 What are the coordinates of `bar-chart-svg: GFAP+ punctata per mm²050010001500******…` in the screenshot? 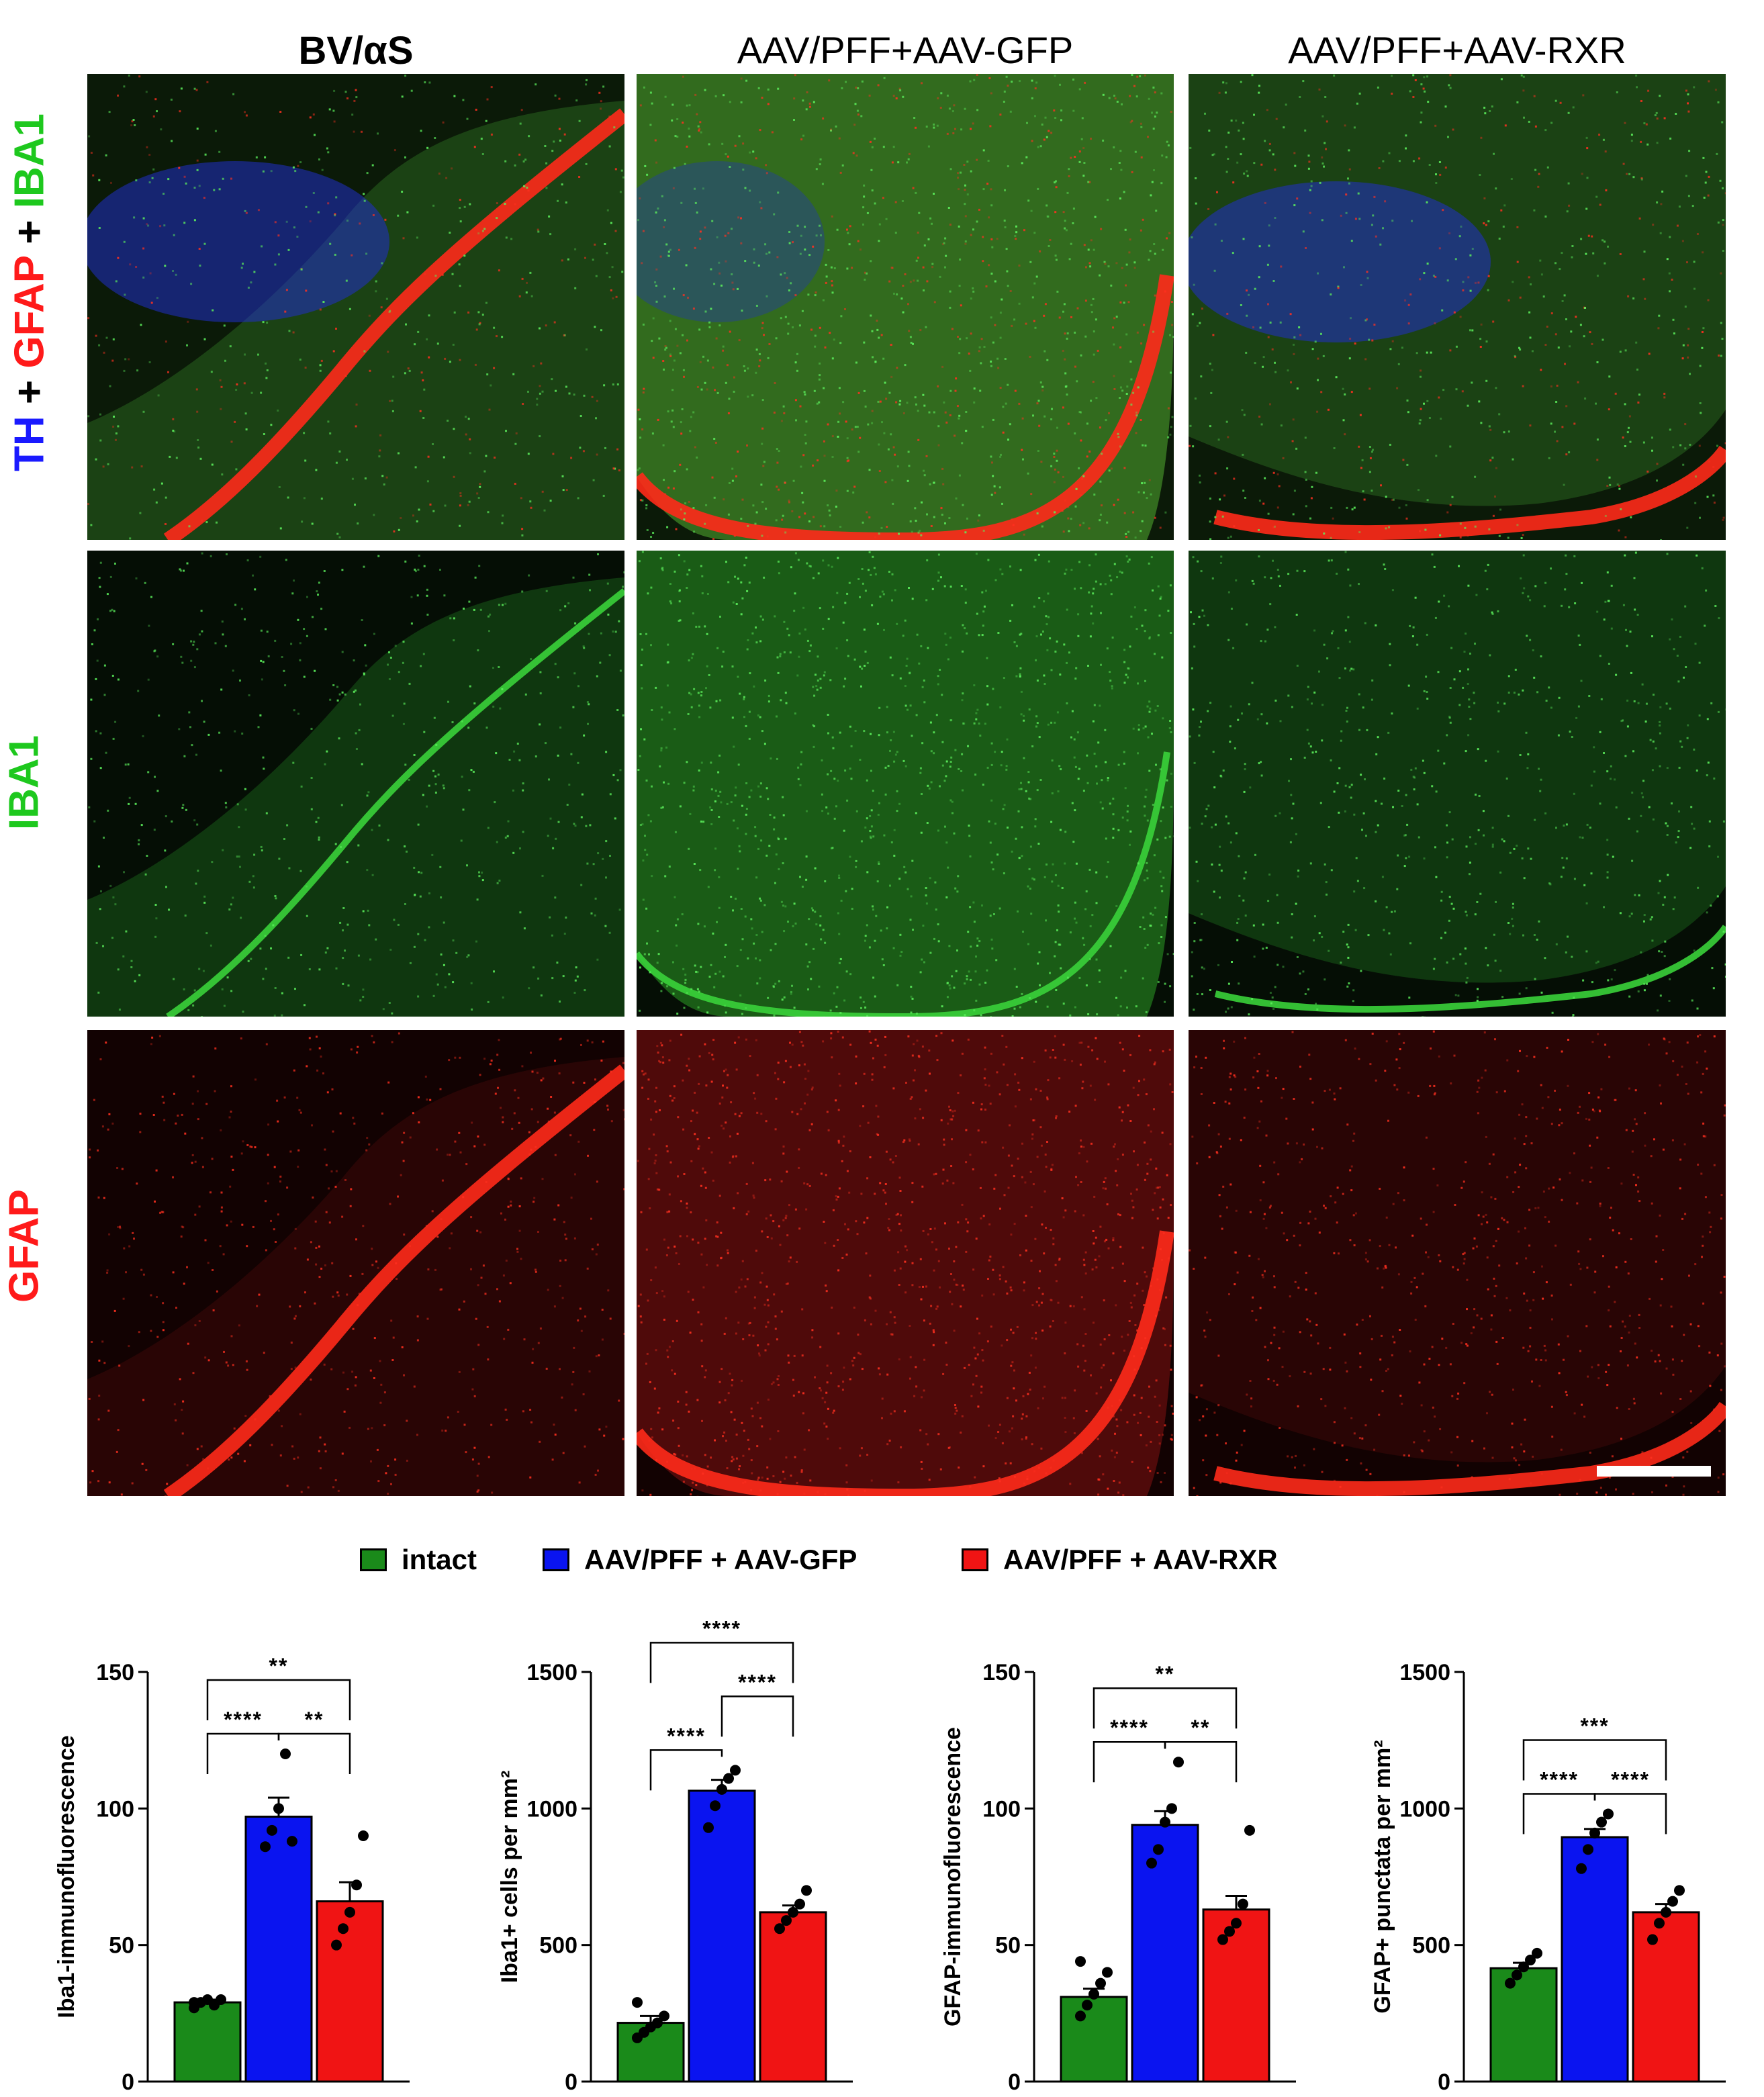 It's located at (1538, 1846).